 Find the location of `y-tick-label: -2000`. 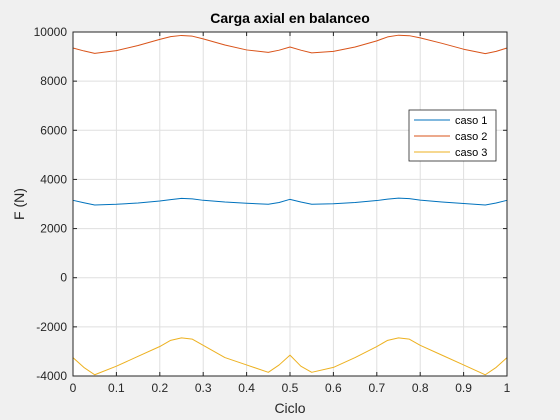

y-tick-label: -2000 is located at coordinates (51, 327).